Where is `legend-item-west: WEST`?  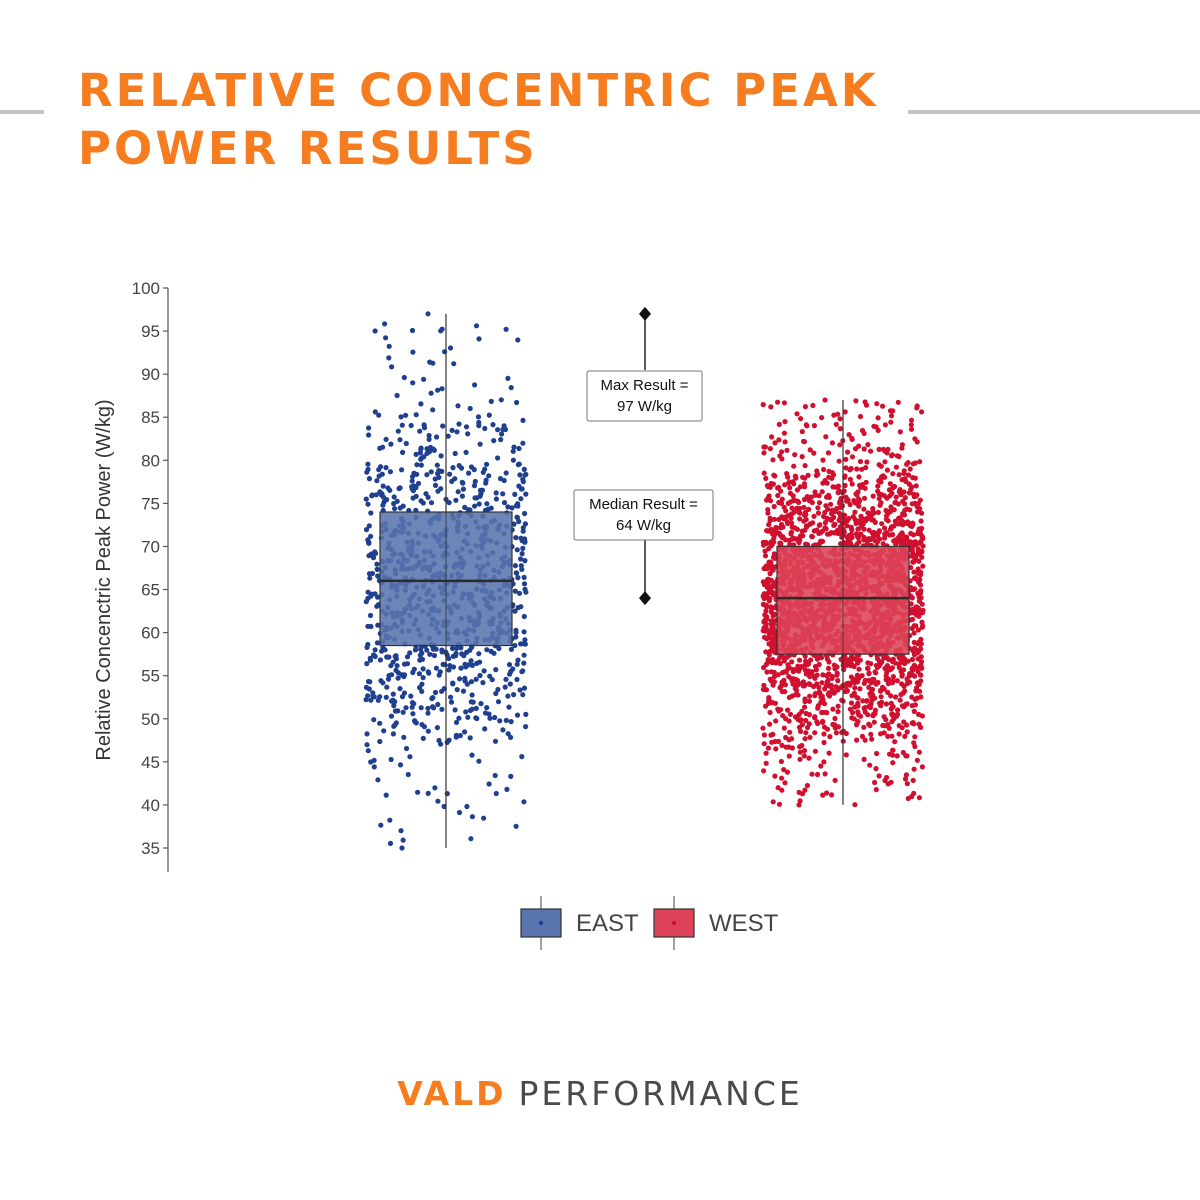
legend-item-west: WEST is located at coordinates (716, 923).